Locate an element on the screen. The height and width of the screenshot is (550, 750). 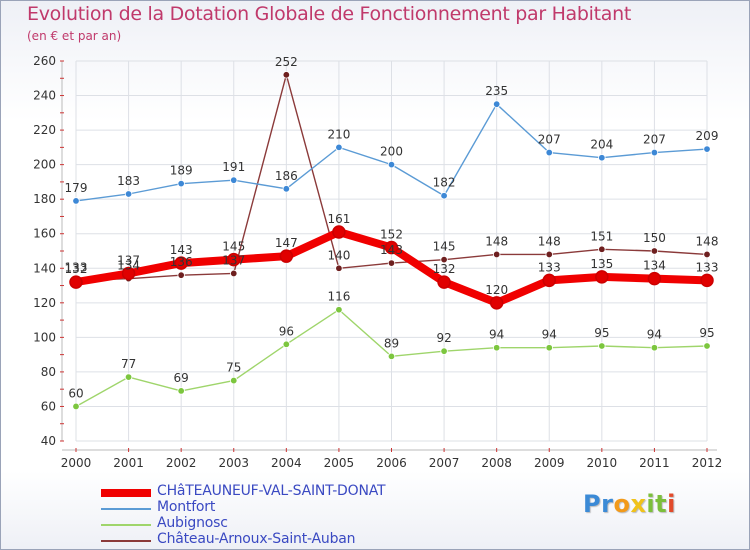
data-label: 183 is located at coordinates (128, 181).